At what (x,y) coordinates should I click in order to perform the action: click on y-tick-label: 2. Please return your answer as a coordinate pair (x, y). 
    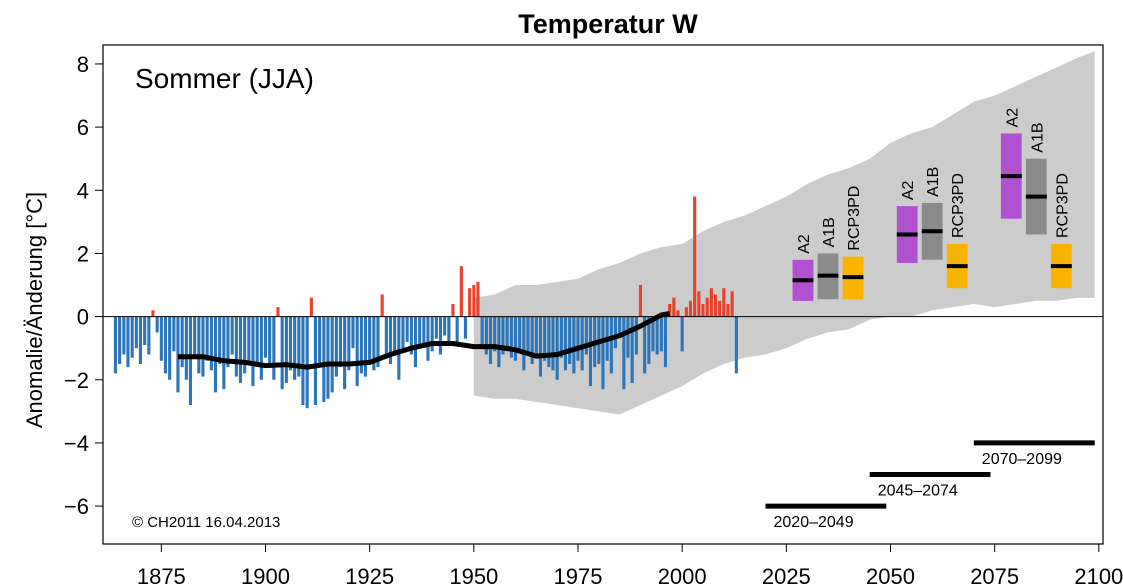
    Looking at the image, I should click on (83, 253).